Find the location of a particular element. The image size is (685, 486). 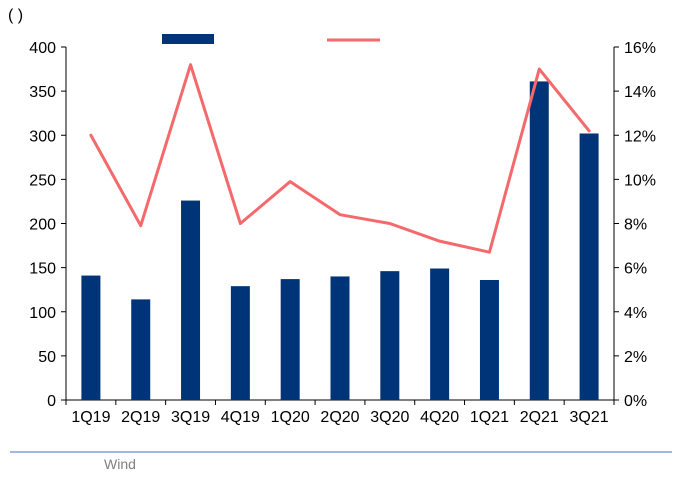

x-tick-label: 2Q19 is located at coordinates (140, 417).